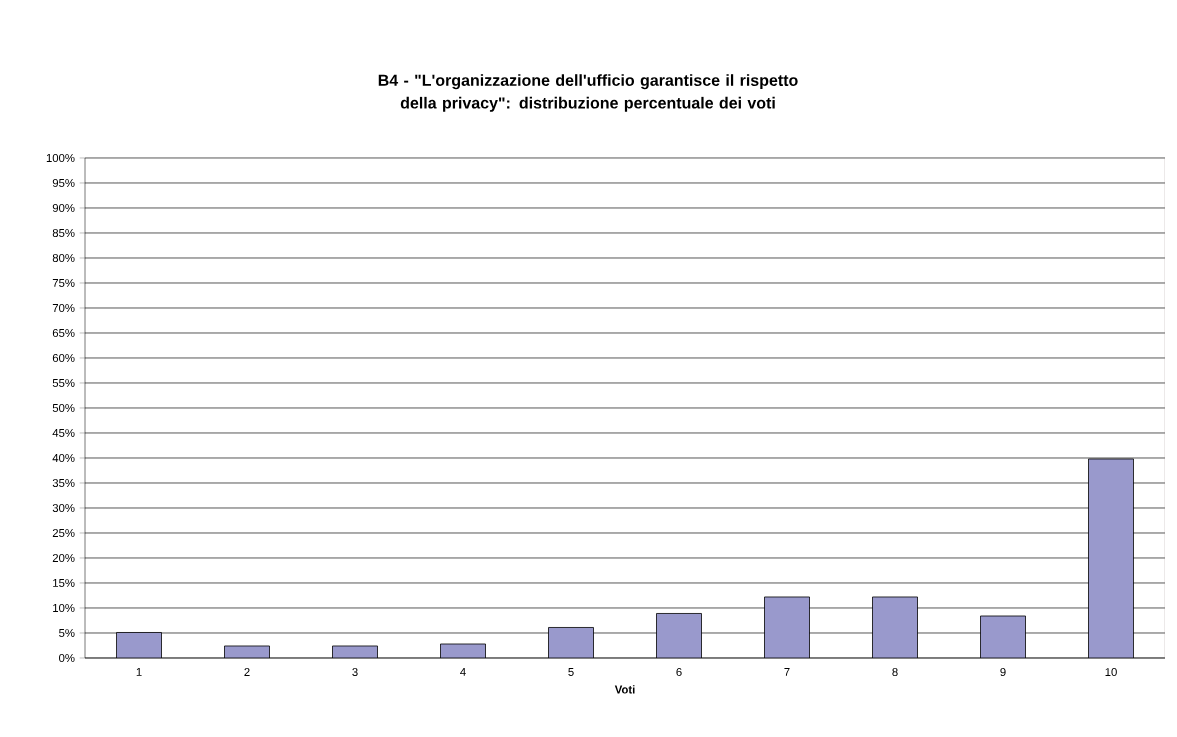 This screenshot has height=737, width=1177. What do you see at coordinates (63, 332) in the screenshot?
I see `y-tick-label: 65%` at bounding box center [63, 332].